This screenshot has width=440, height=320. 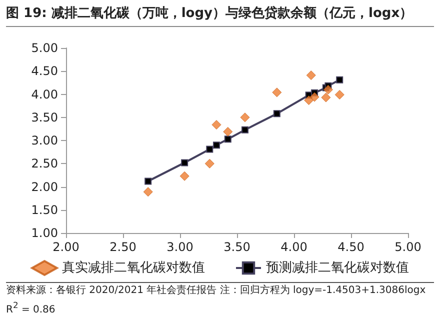 I want to click on y-tick-label: 1.00, so click(x=44, y=233).